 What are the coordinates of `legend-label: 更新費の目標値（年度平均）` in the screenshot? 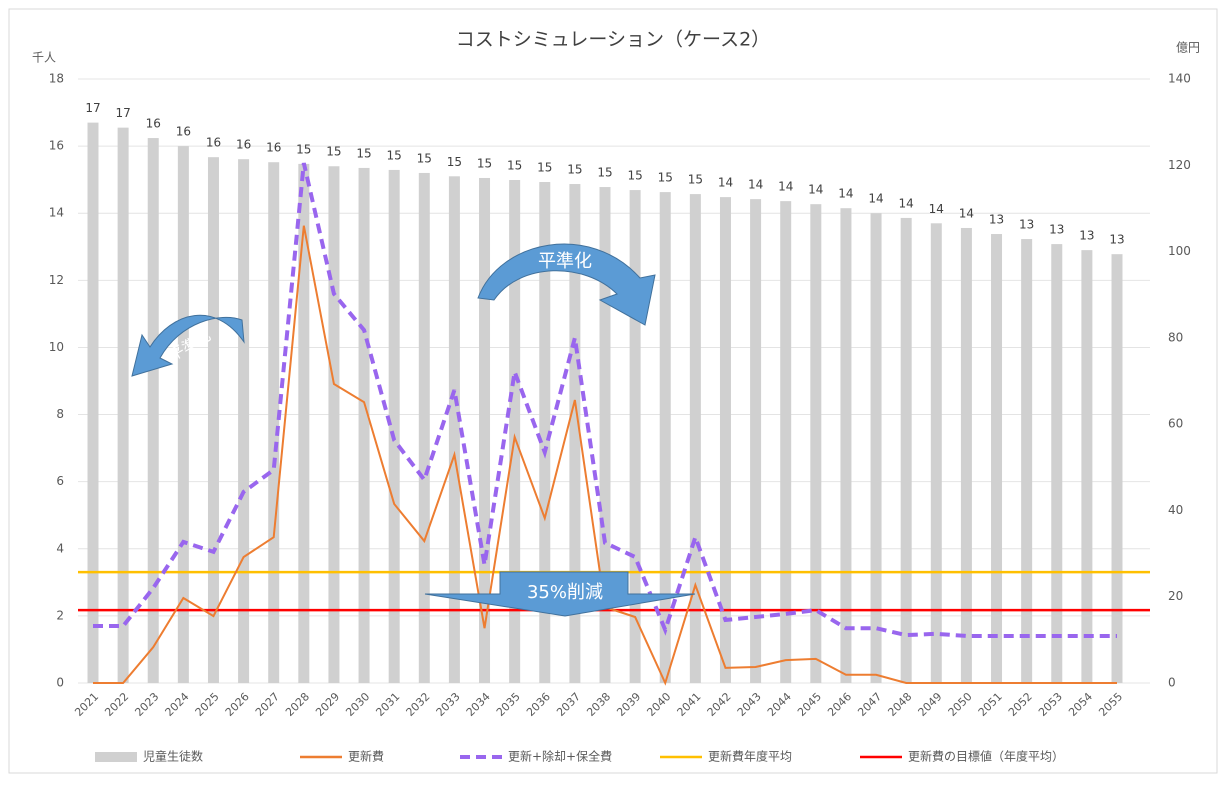 It's located at (986, 756).